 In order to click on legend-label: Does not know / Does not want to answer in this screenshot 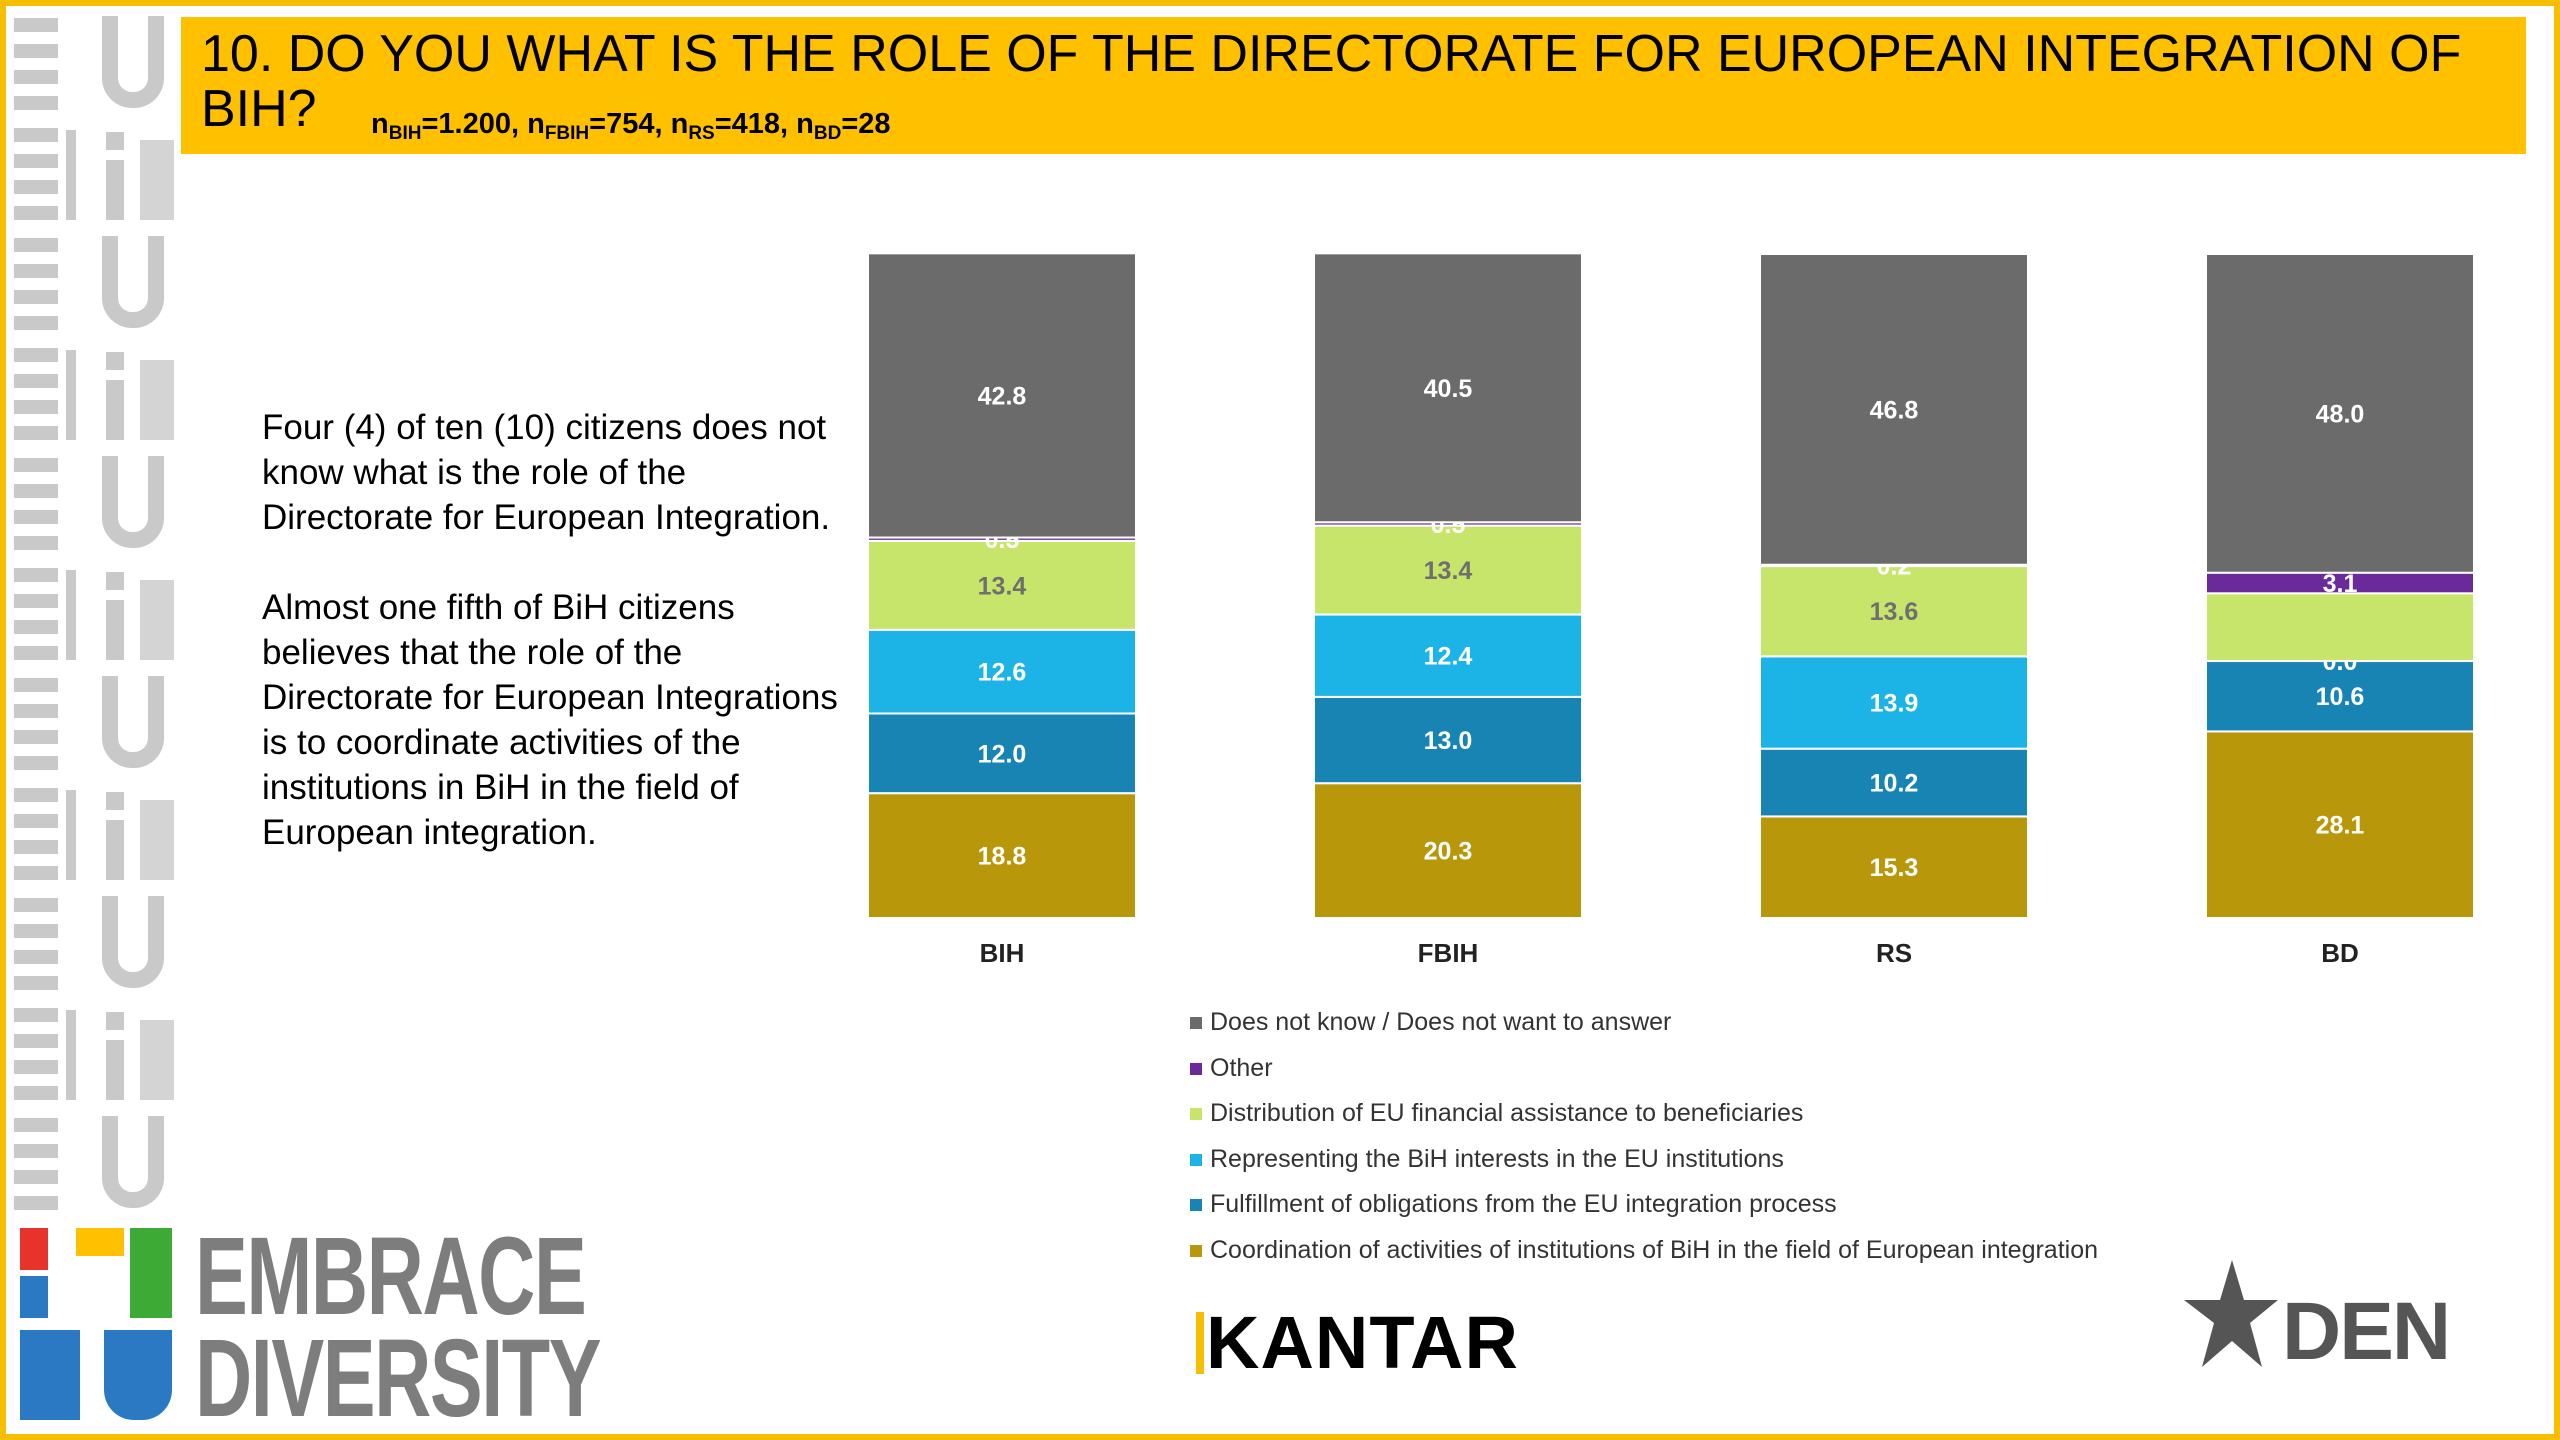, I will do `click(1441, 1022)`.